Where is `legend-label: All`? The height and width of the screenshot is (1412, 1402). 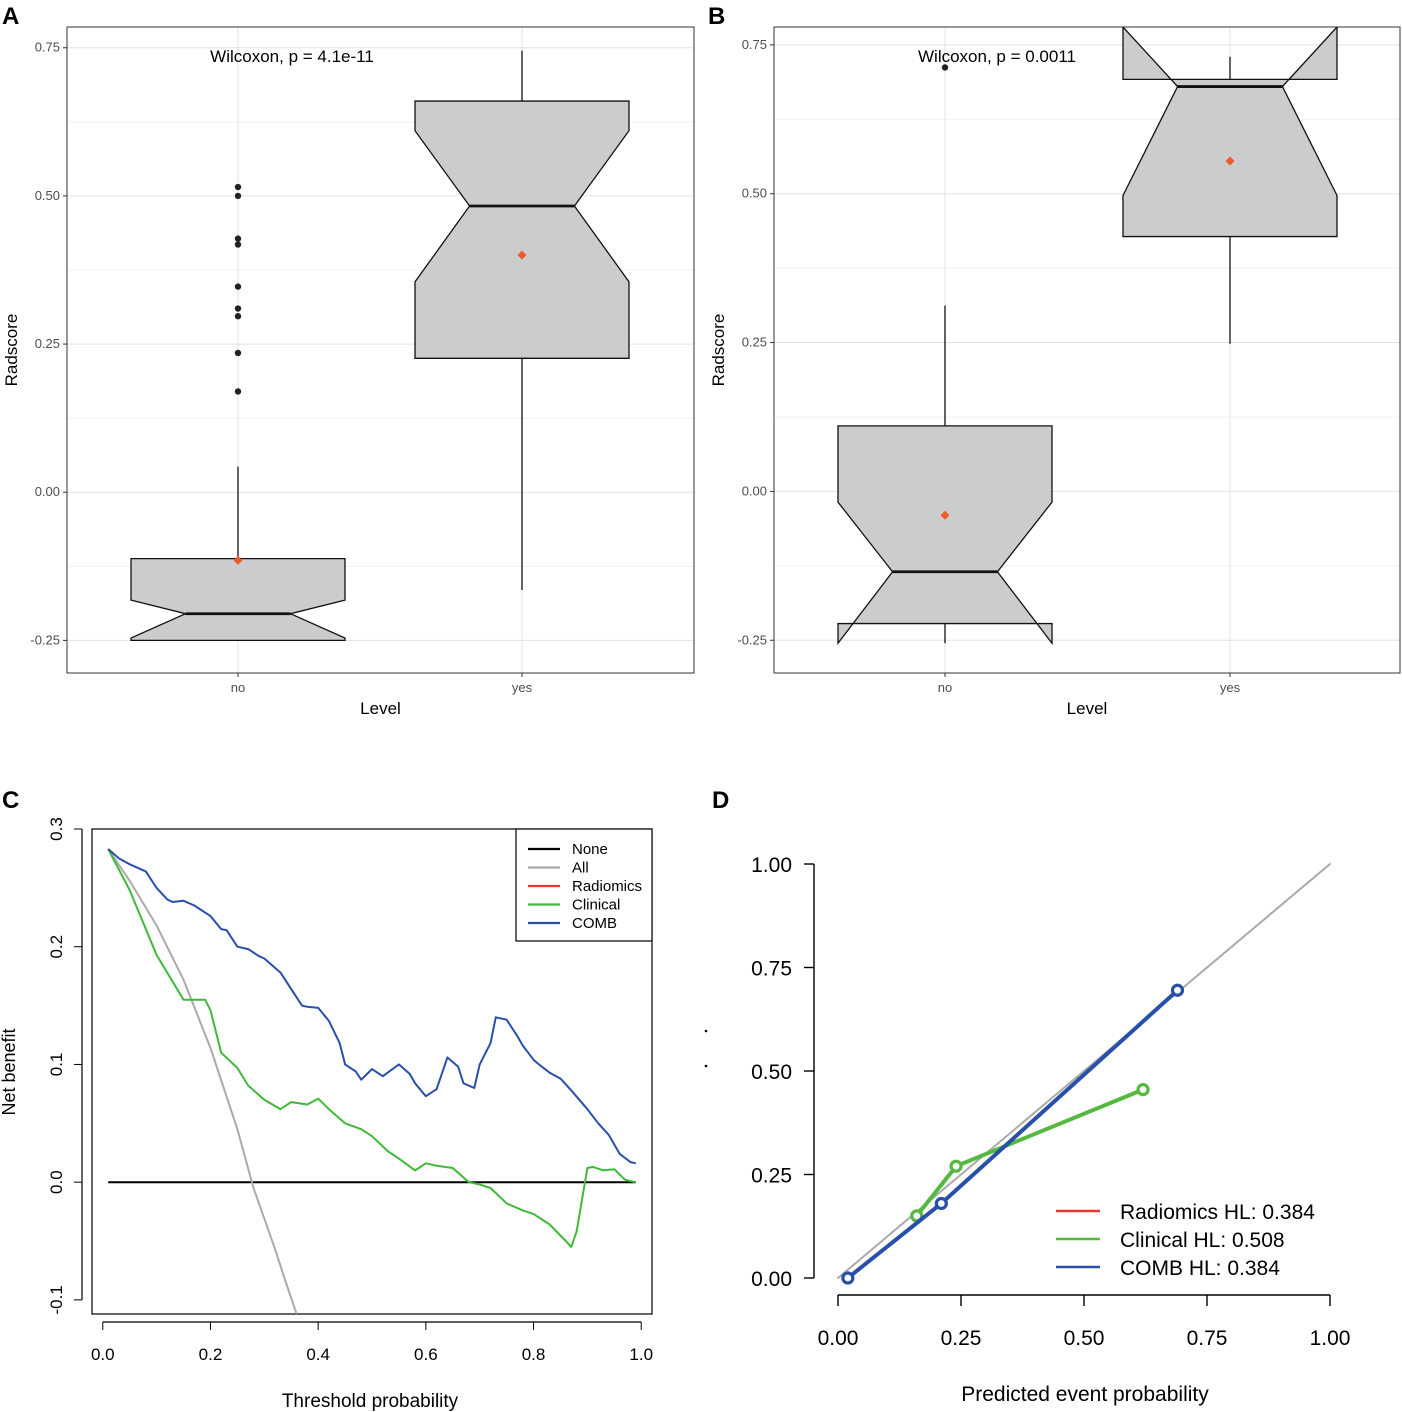 legend-label: All is located at coordinates (580, 868).